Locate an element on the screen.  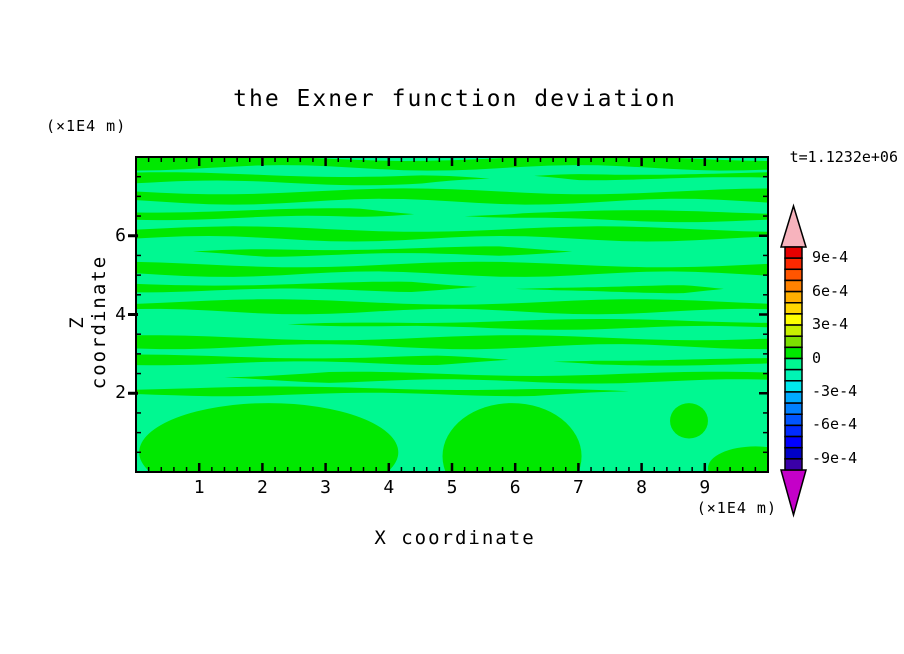
y-tick-label-6: 6 is located at coordinates (120, 235).